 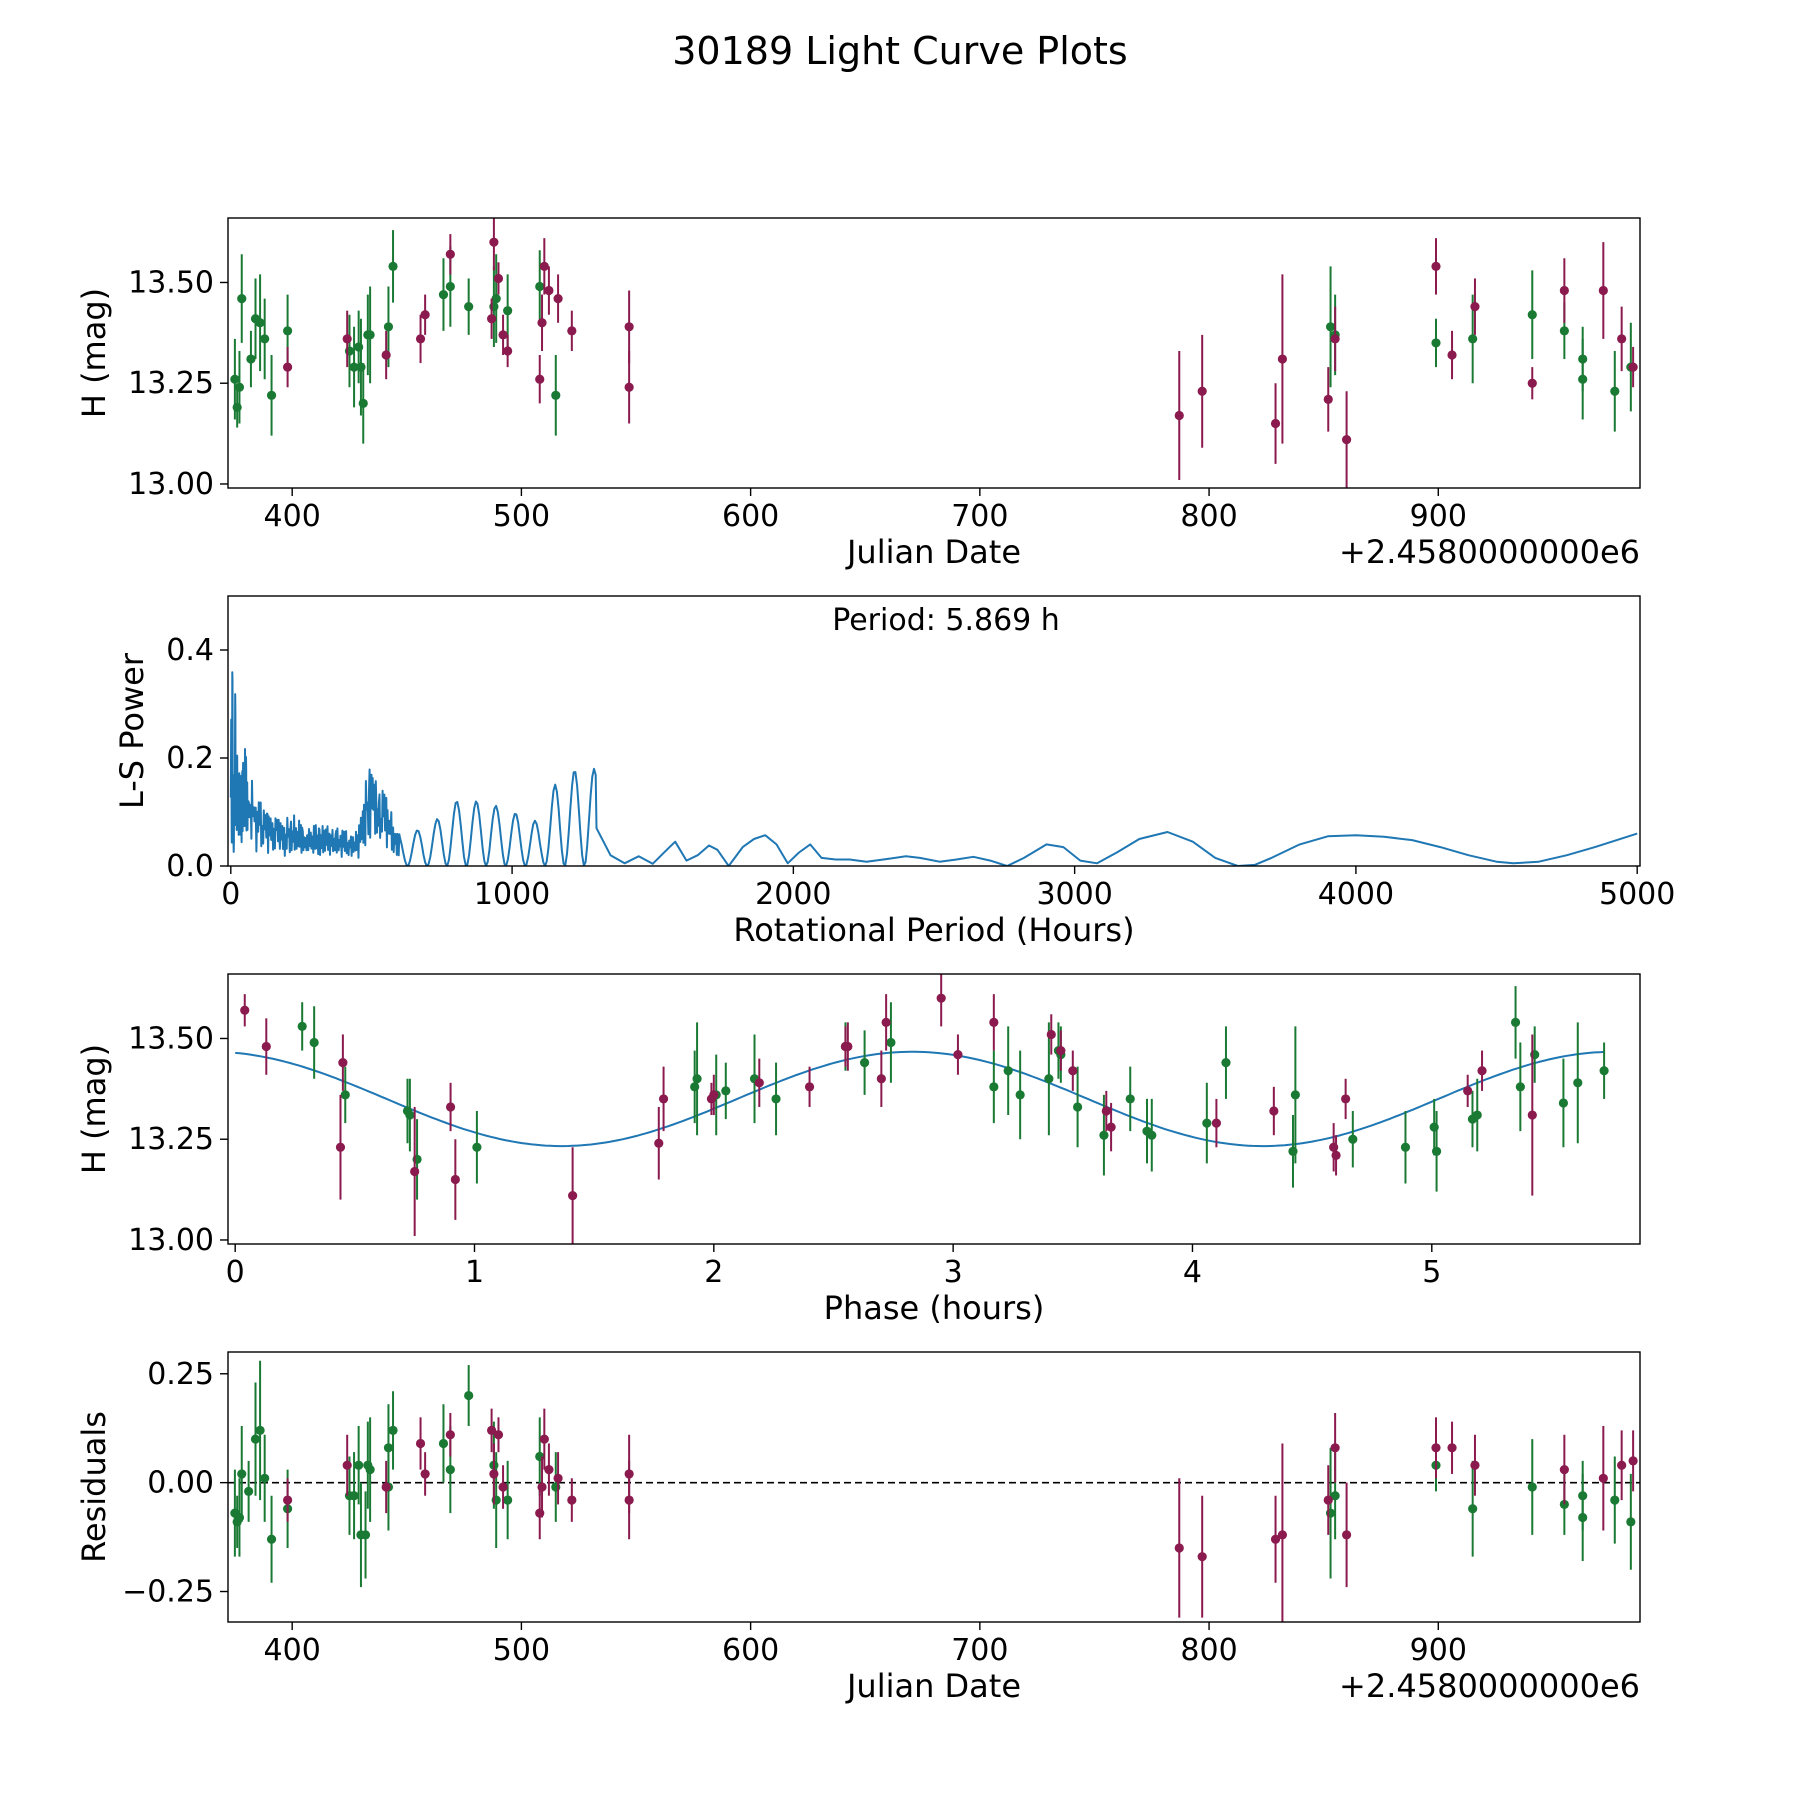 I want to click on y-tick-label: 0.0, so click(x=190, y=866).